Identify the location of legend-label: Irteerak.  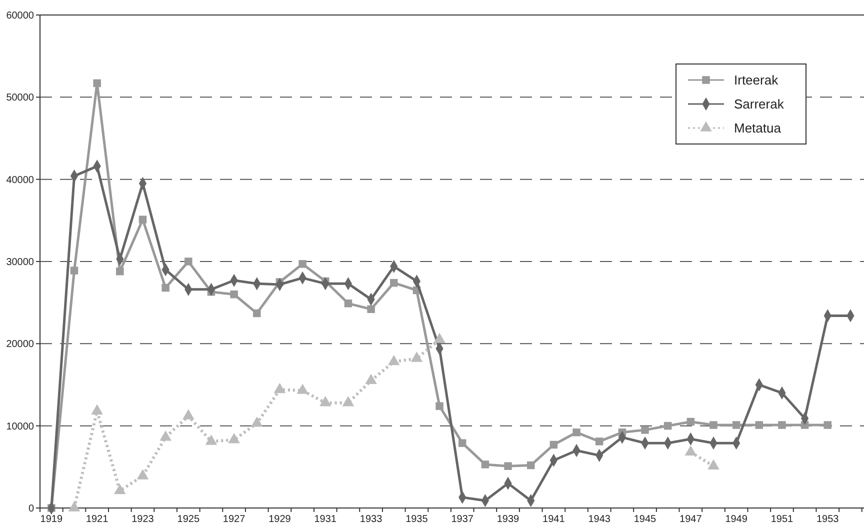
(756, 80).